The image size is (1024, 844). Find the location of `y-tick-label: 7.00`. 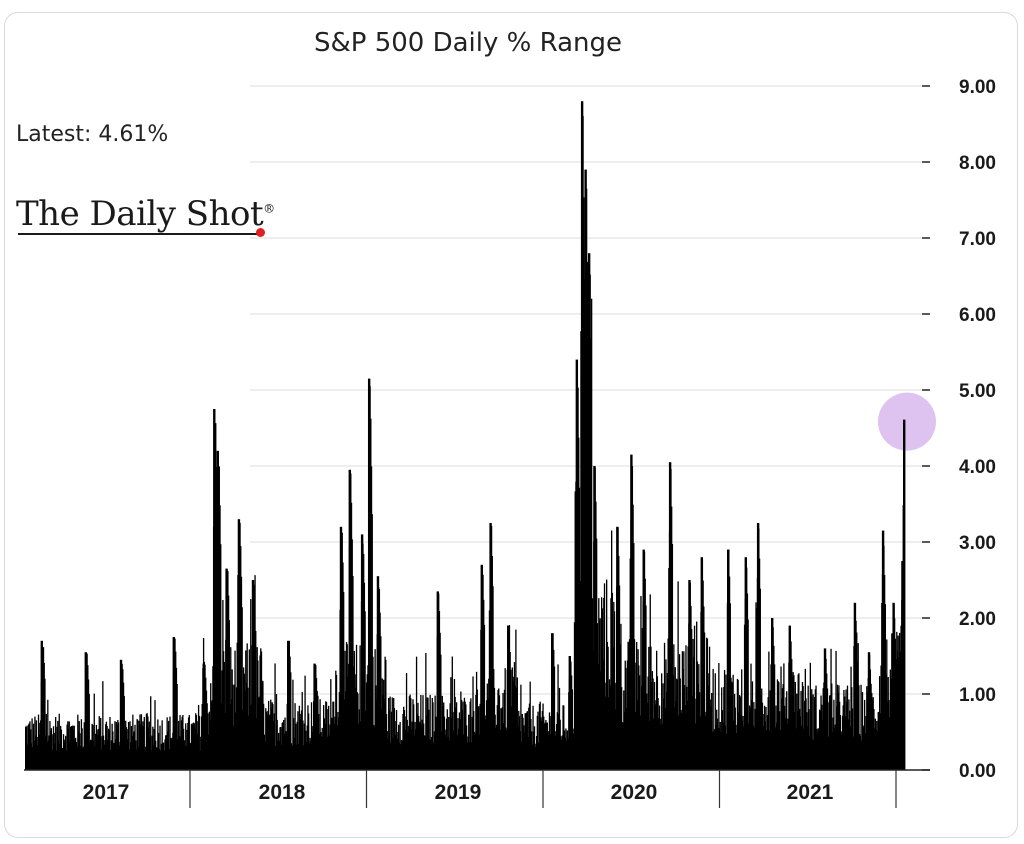

y-tick-label: 7.00 is located at coordinates (977, 239).